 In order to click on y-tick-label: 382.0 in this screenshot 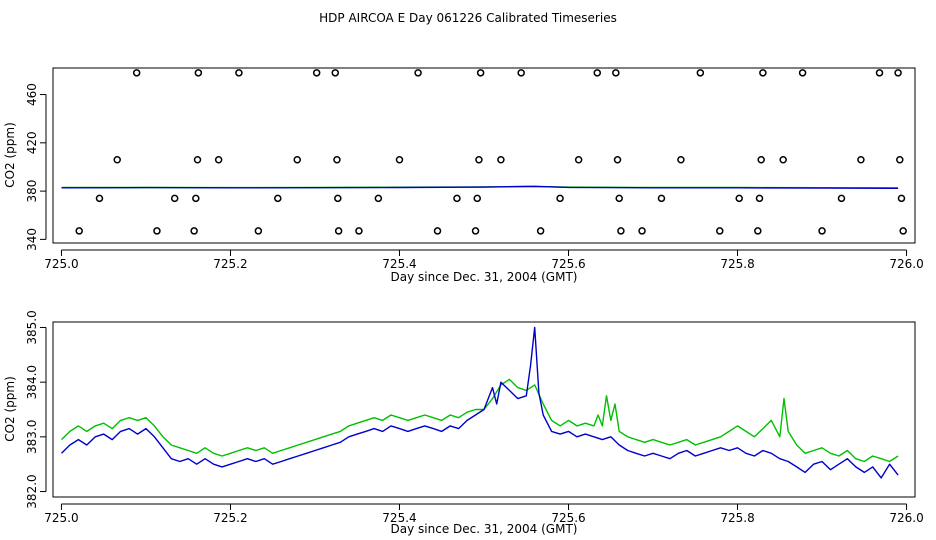, I will do `click(32, 491)`.